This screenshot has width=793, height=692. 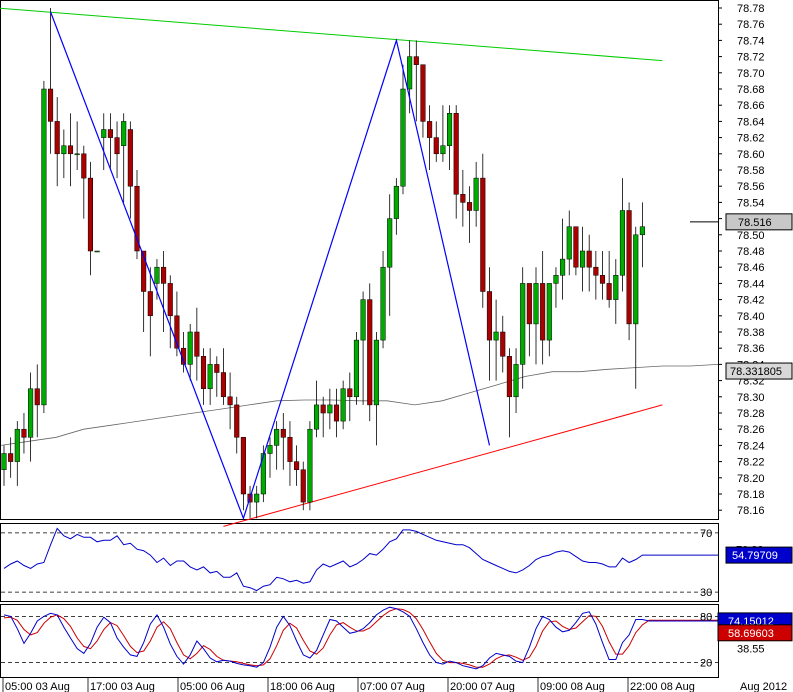 What do you see at coordinates (751, 203) in the screenshot?
I see `price-tick-label: 78.54` at bounding box center [751, 203].